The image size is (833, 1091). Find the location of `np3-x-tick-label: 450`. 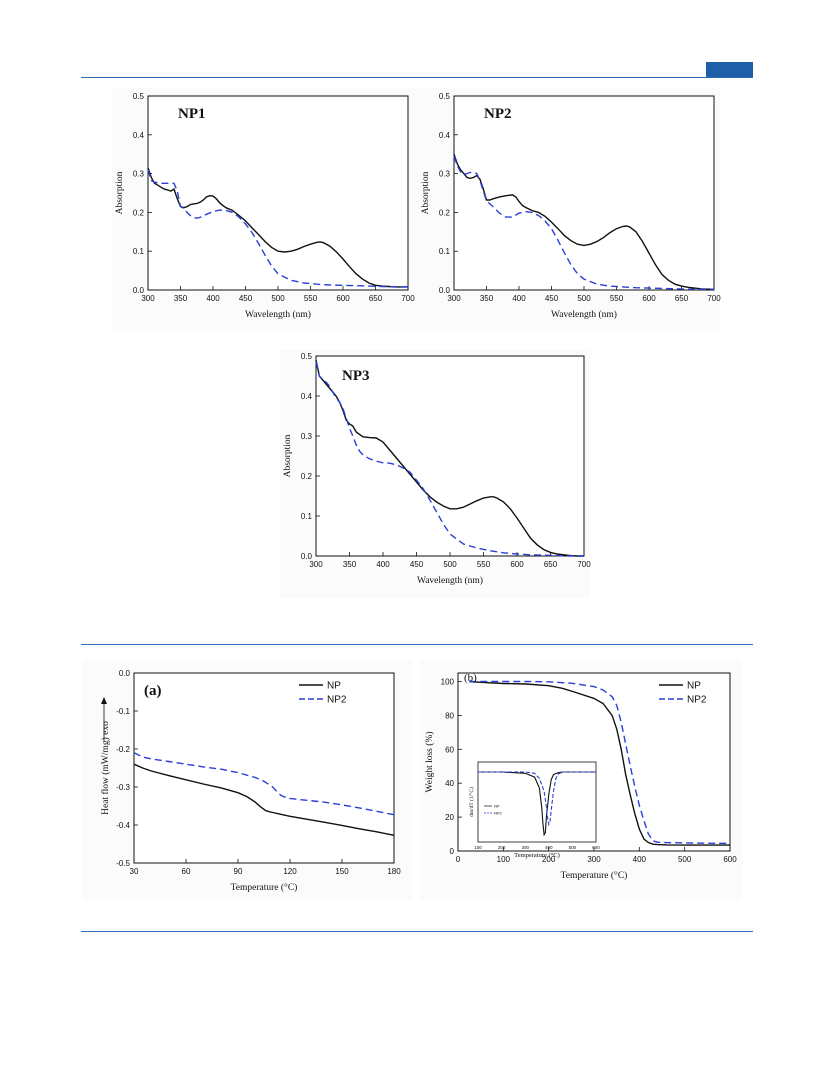

np3-x-tick-label: 450 is located at coordinates (417, 564).